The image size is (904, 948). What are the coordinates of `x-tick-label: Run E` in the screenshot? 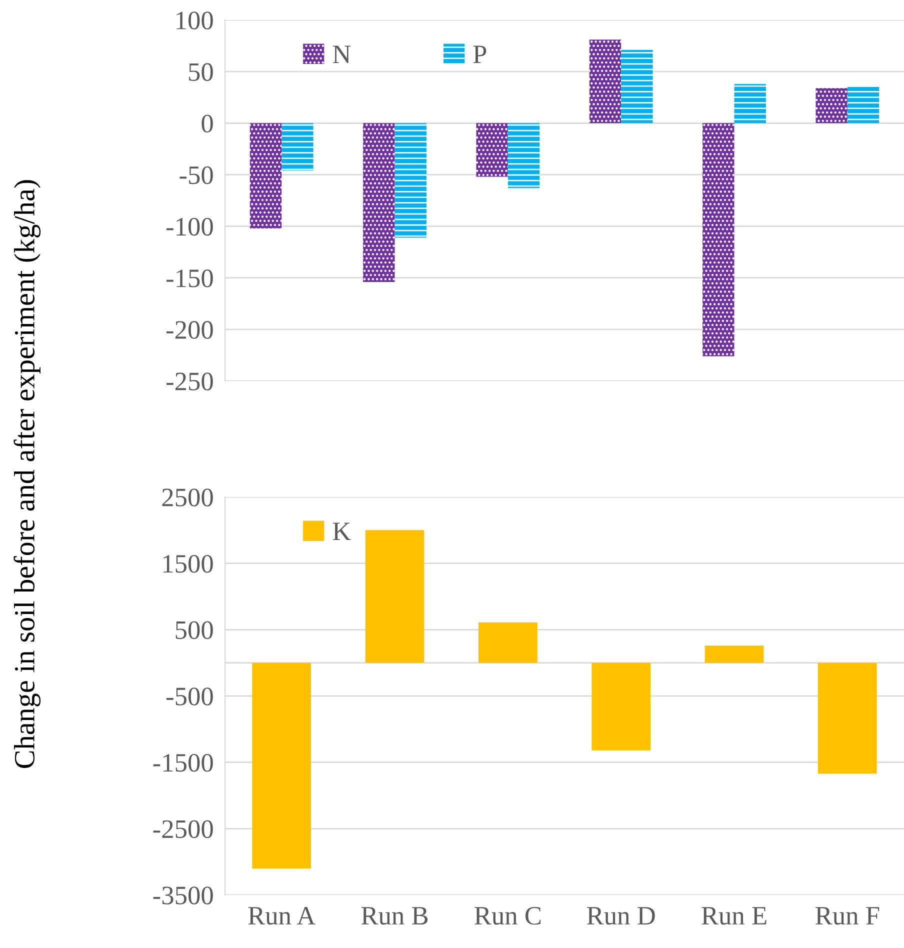 It's located at (734, 916).